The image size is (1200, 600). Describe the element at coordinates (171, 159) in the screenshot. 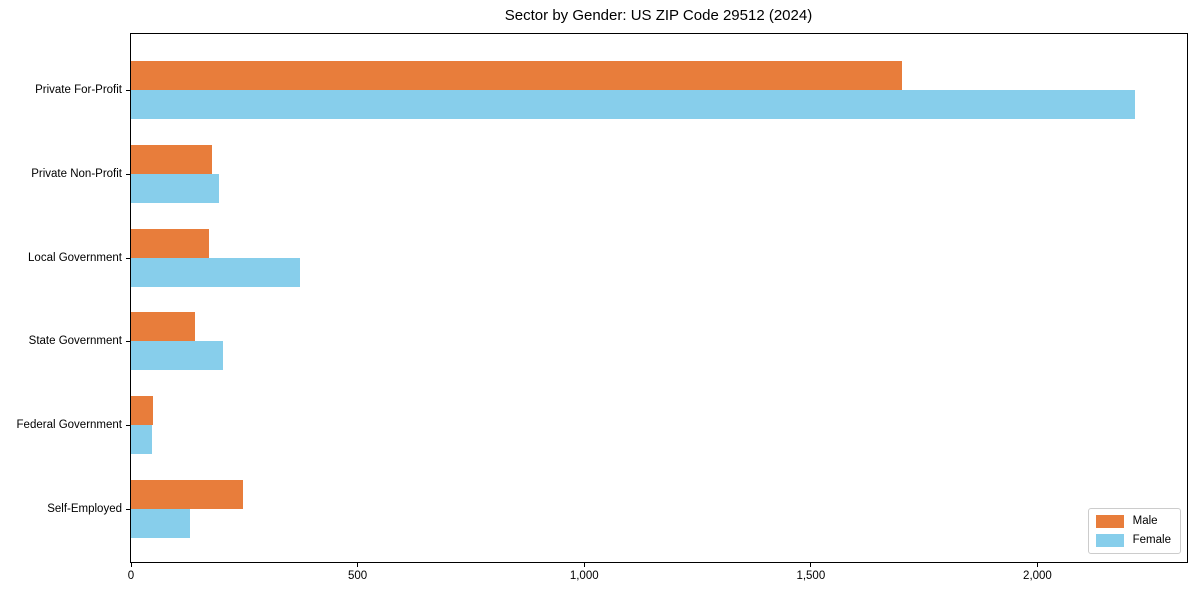

I see `bar-male-private-non-profit` at that location.